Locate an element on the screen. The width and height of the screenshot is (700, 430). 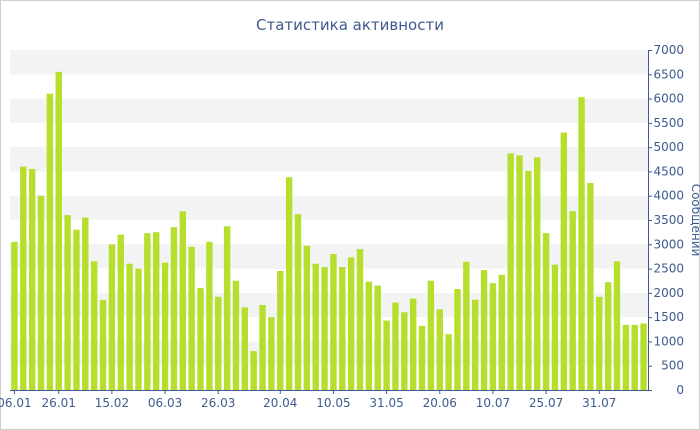
y-tick-label: 0 is located at coordinates (680, 390).